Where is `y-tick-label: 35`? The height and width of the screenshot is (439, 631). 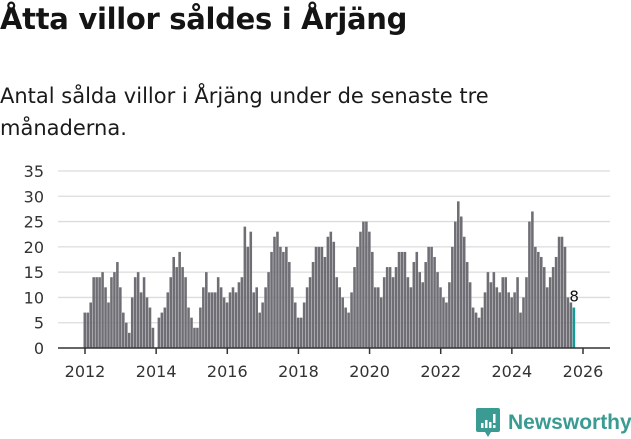 y-tick-label: 35 is located at coordinates (34, 171).